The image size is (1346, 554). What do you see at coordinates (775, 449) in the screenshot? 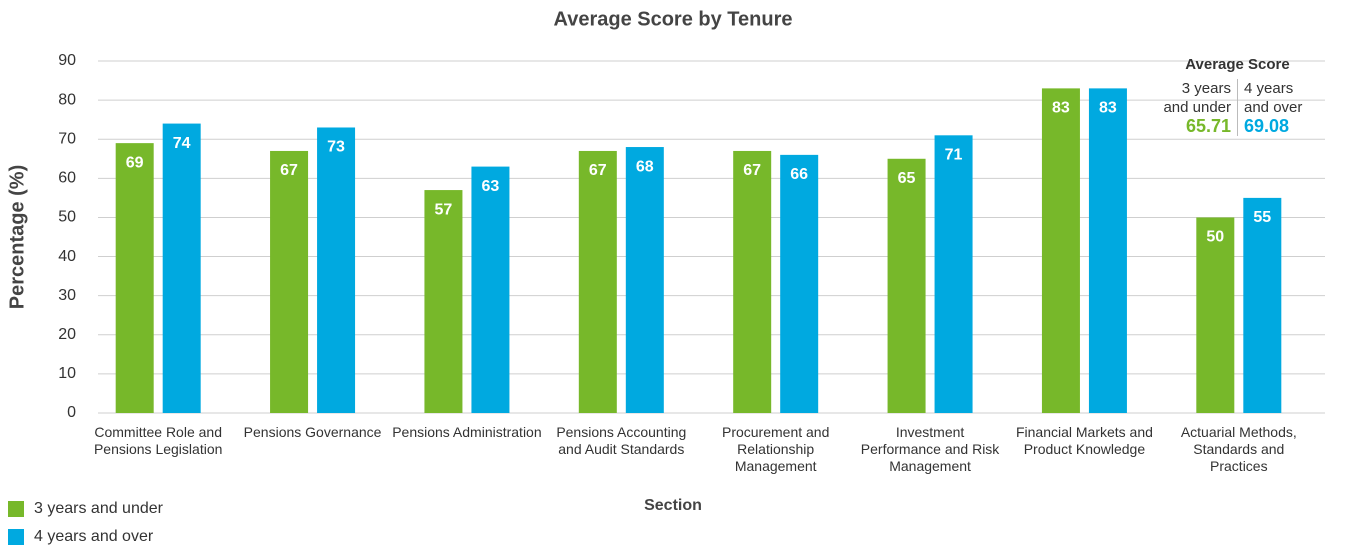
I see `x-tick-label: Procurement and Relationship Management` at bounding box center [775, 449].